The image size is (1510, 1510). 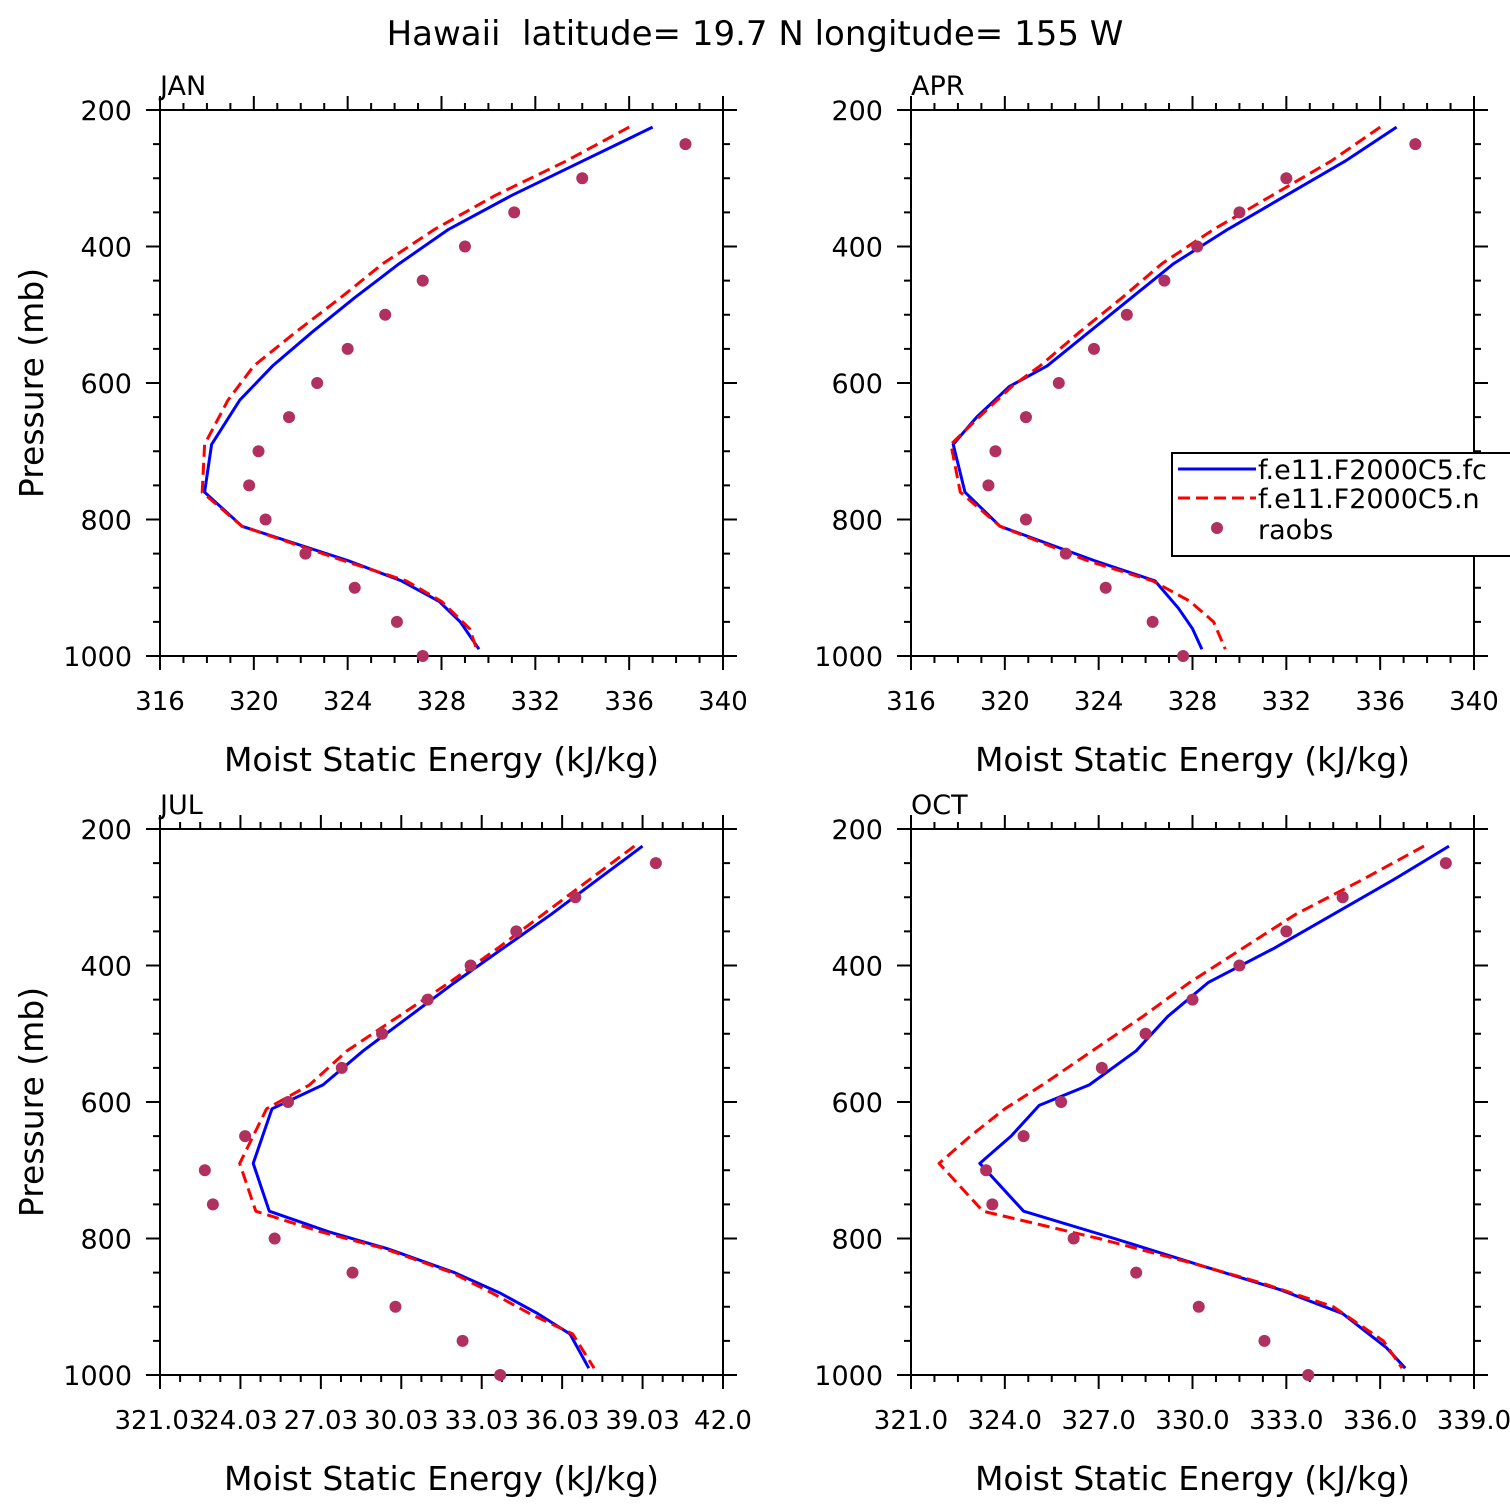 What do you see at coordinates (938, 86) in the screenshot?
I see `panel-label: APR` at bounding box center [938, 86].